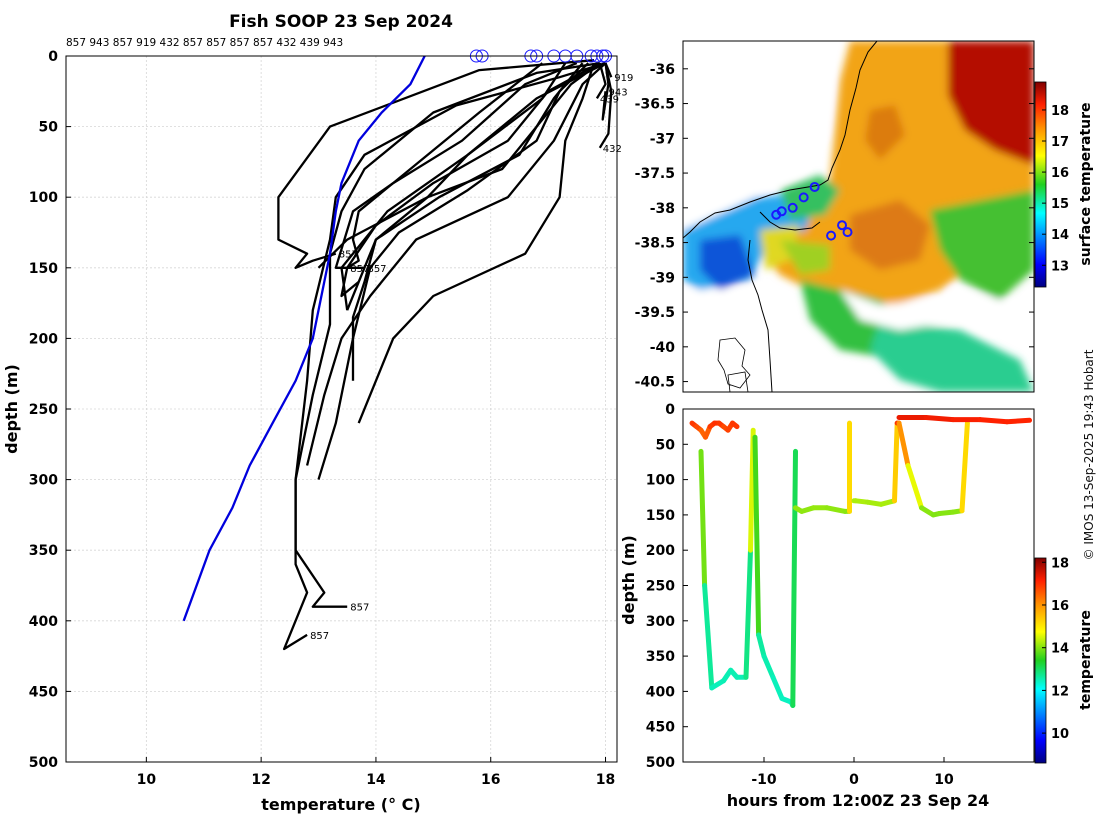 This screenshot has height=820, width=1100. I want to click on map-lat-ticks: -36 -36.5 -37 -37.5 -38 -38.5 -39 -39.5 -40 -40.5, so click(834, 226).